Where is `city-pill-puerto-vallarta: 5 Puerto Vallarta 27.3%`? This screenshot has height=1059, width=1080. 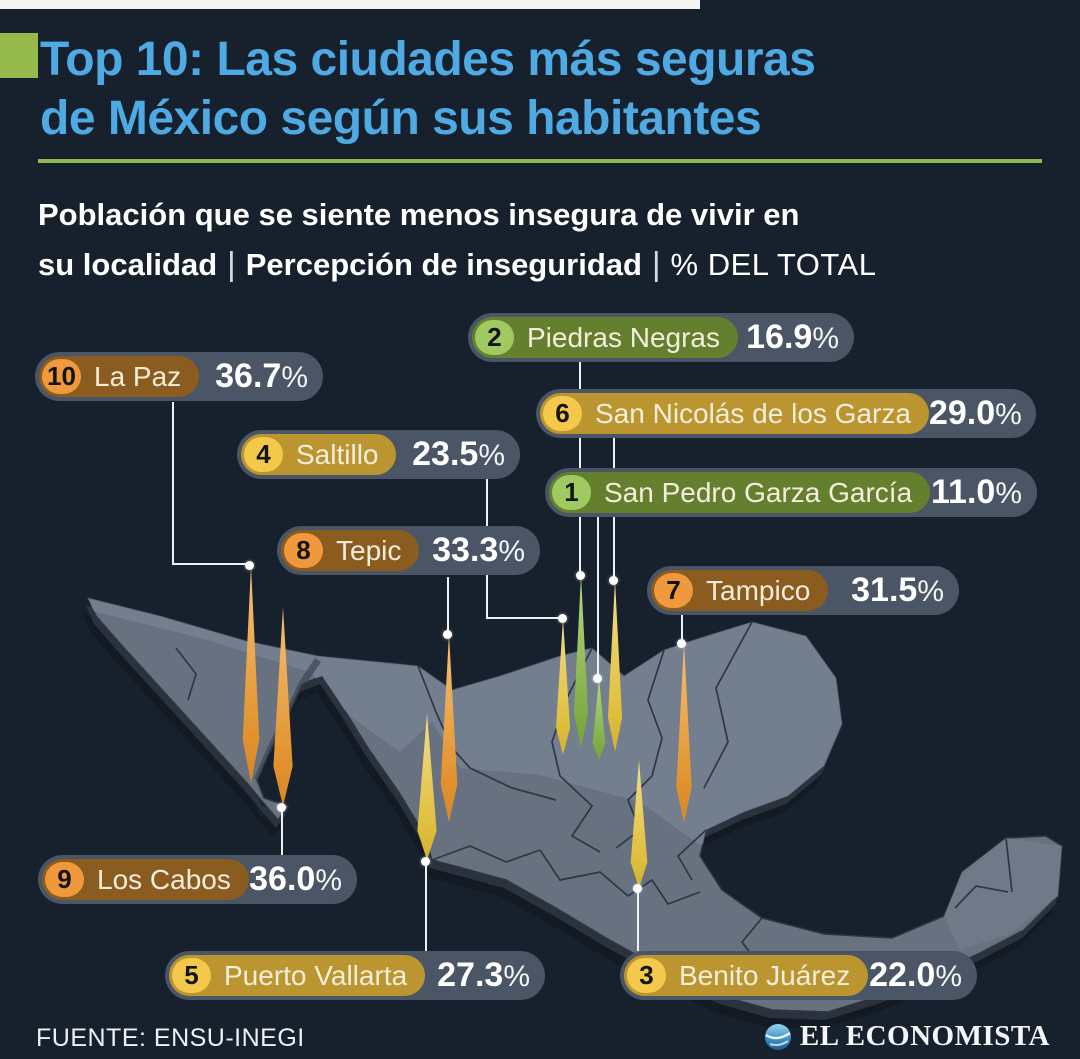
city-pill-puerto-vallarta: 5 Puerto Vallarta 27.3% is located at coordinates (355, 975).